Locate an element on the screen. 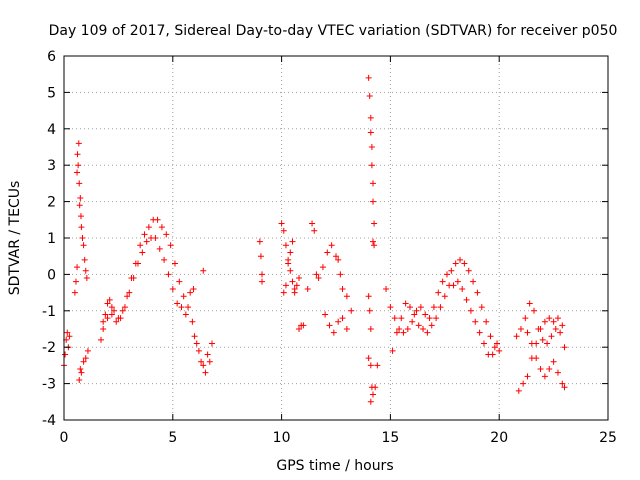 The width and height of the screenshot is (640, 480). y-tick-label: -1 is located at coordinates (49, 312).